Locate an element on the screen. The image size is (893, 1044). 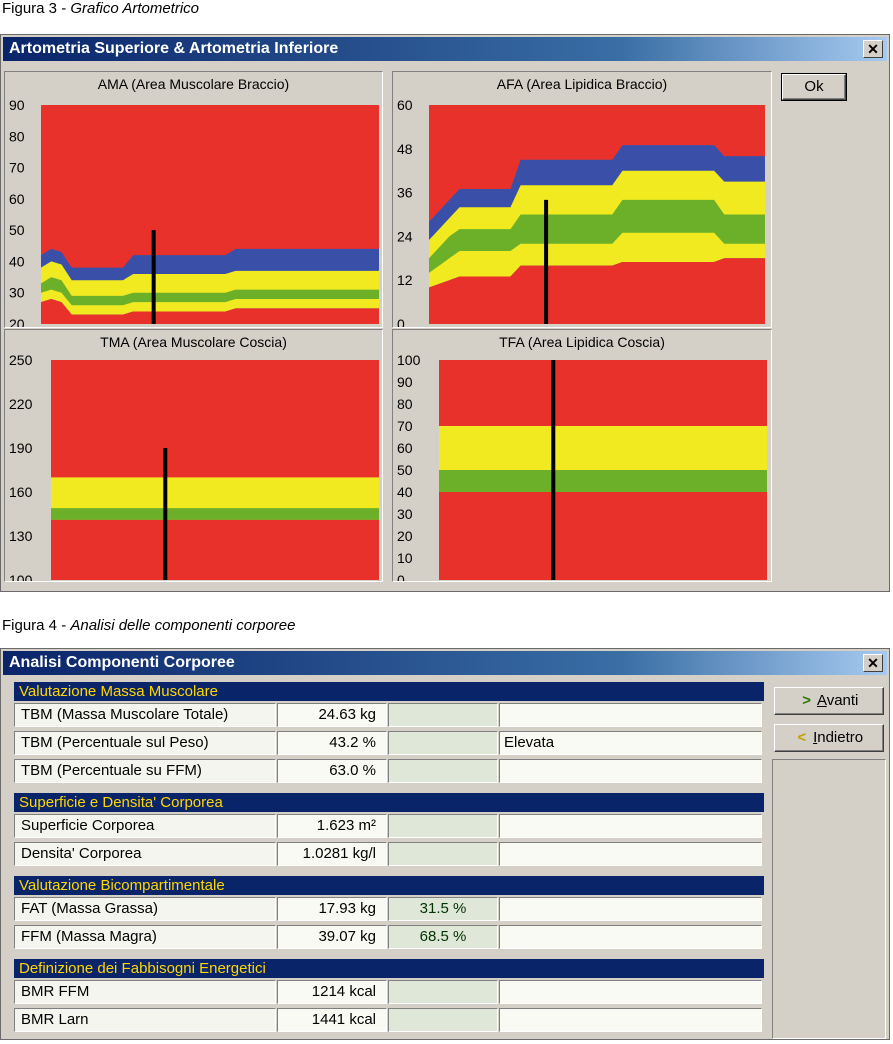
chart-afa: 6048362412014243444546474 is located at coordinates (581, 212).